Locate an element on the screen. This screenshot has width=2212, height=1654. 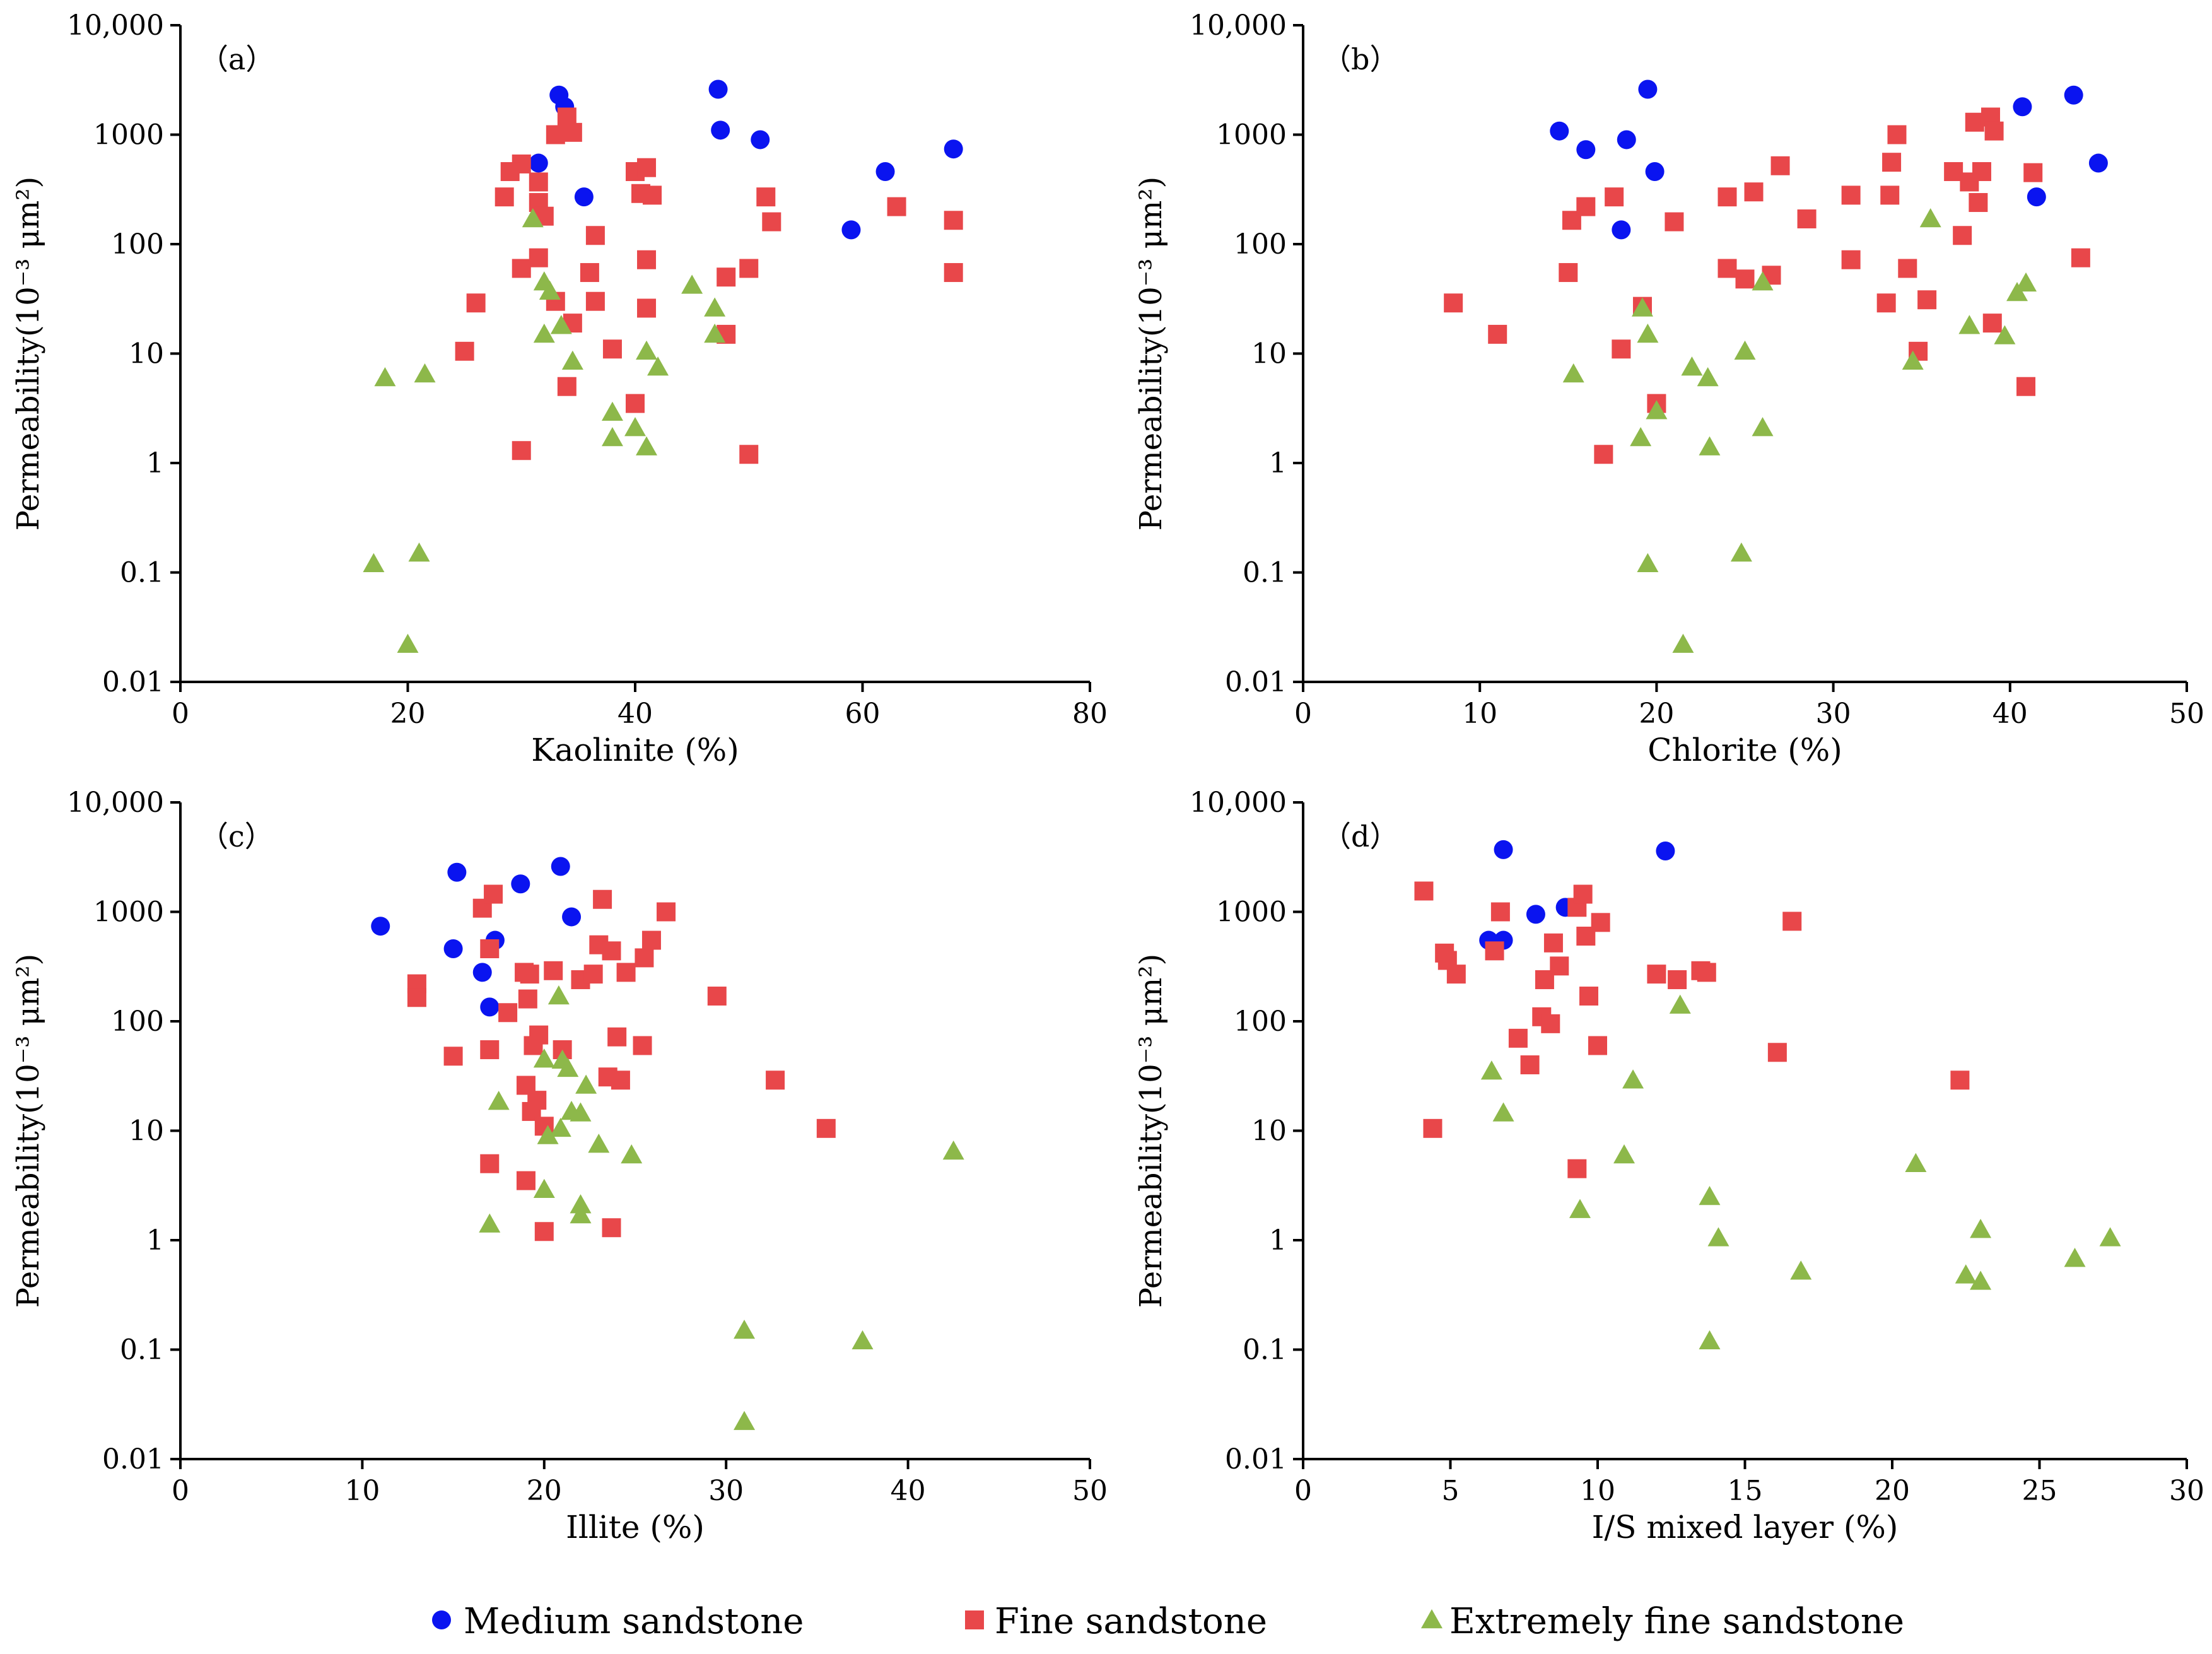
x-tick-label: 5 is located at coordinates (1451, 1491).